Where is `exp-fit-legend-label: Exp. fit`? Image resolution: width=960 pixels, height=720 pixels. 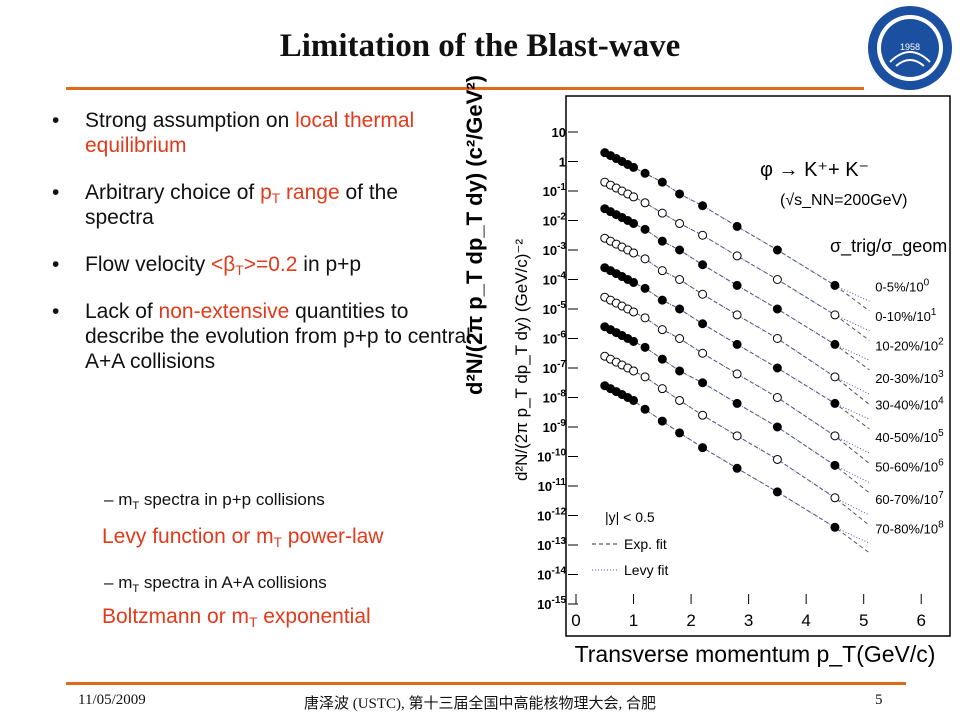
exp-fit-legend-label: Exp. fit is located at coordinates (645, 544).